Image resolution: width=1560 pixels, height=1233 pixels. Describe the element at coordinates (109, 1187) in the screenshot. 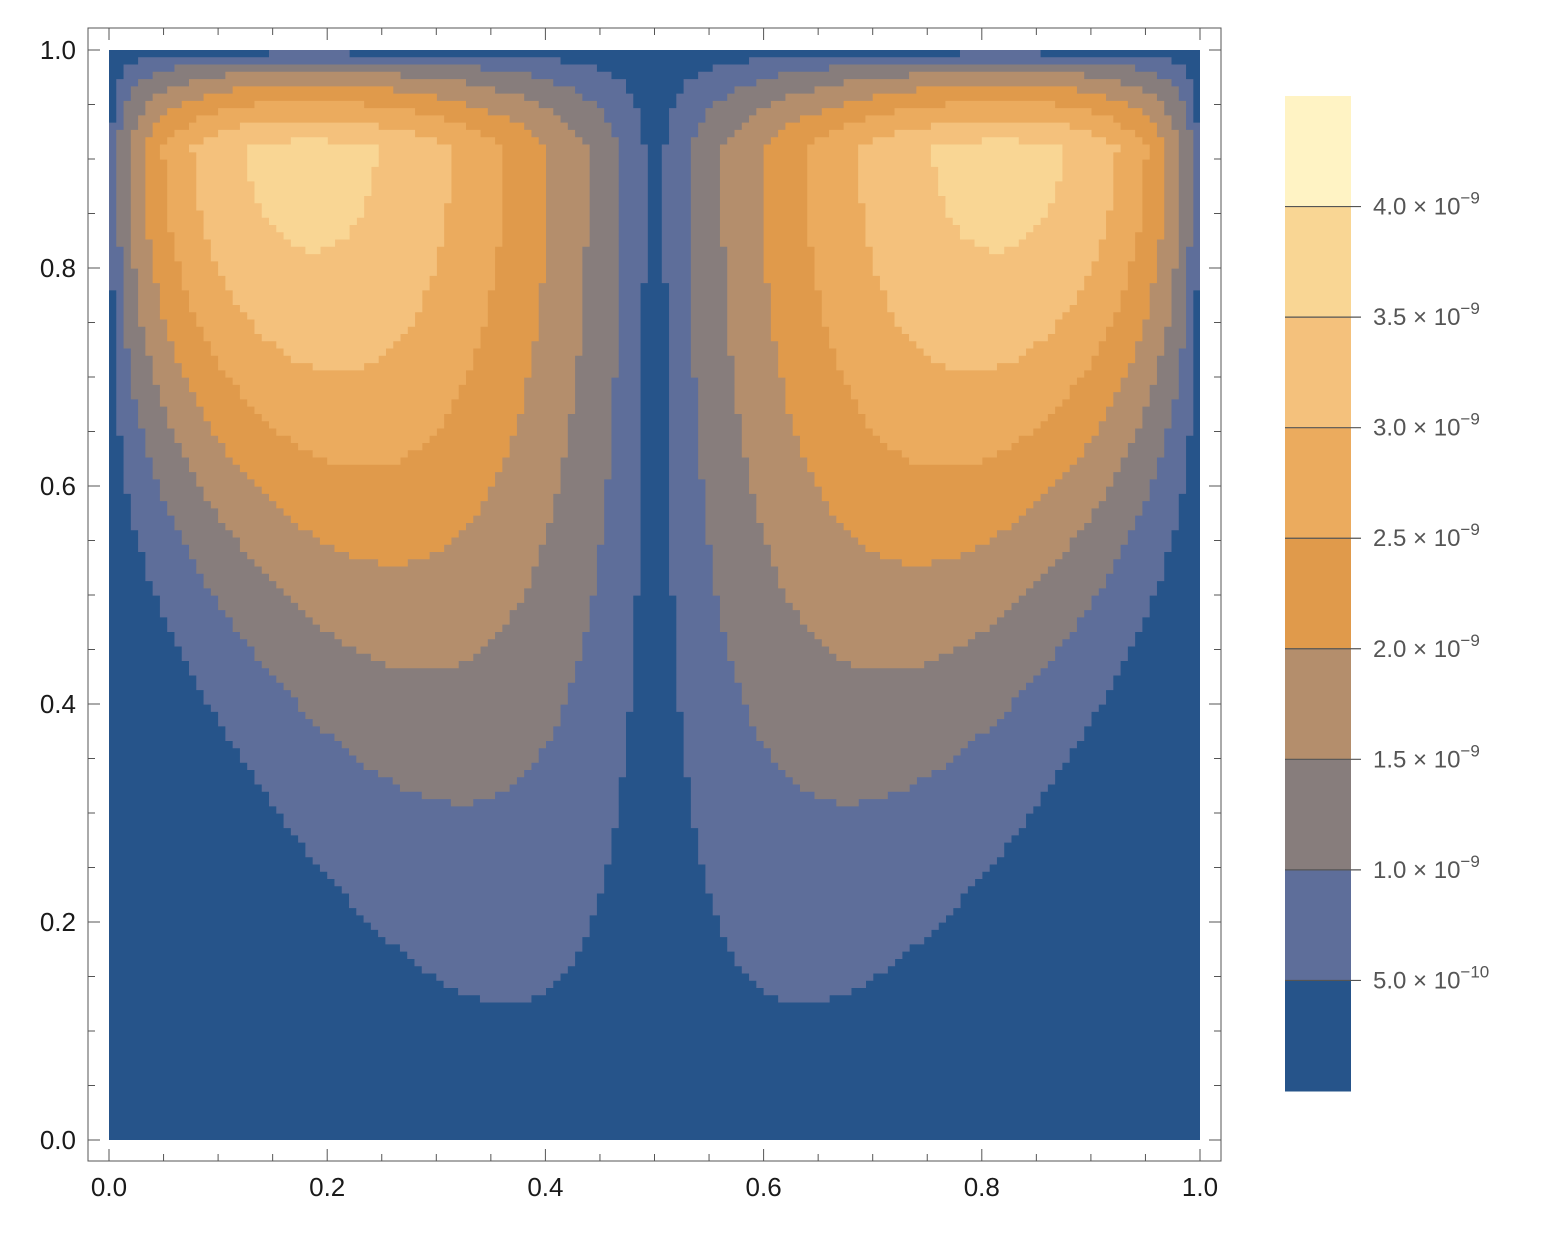

I see `x-tick-label: 0.0` at that location.